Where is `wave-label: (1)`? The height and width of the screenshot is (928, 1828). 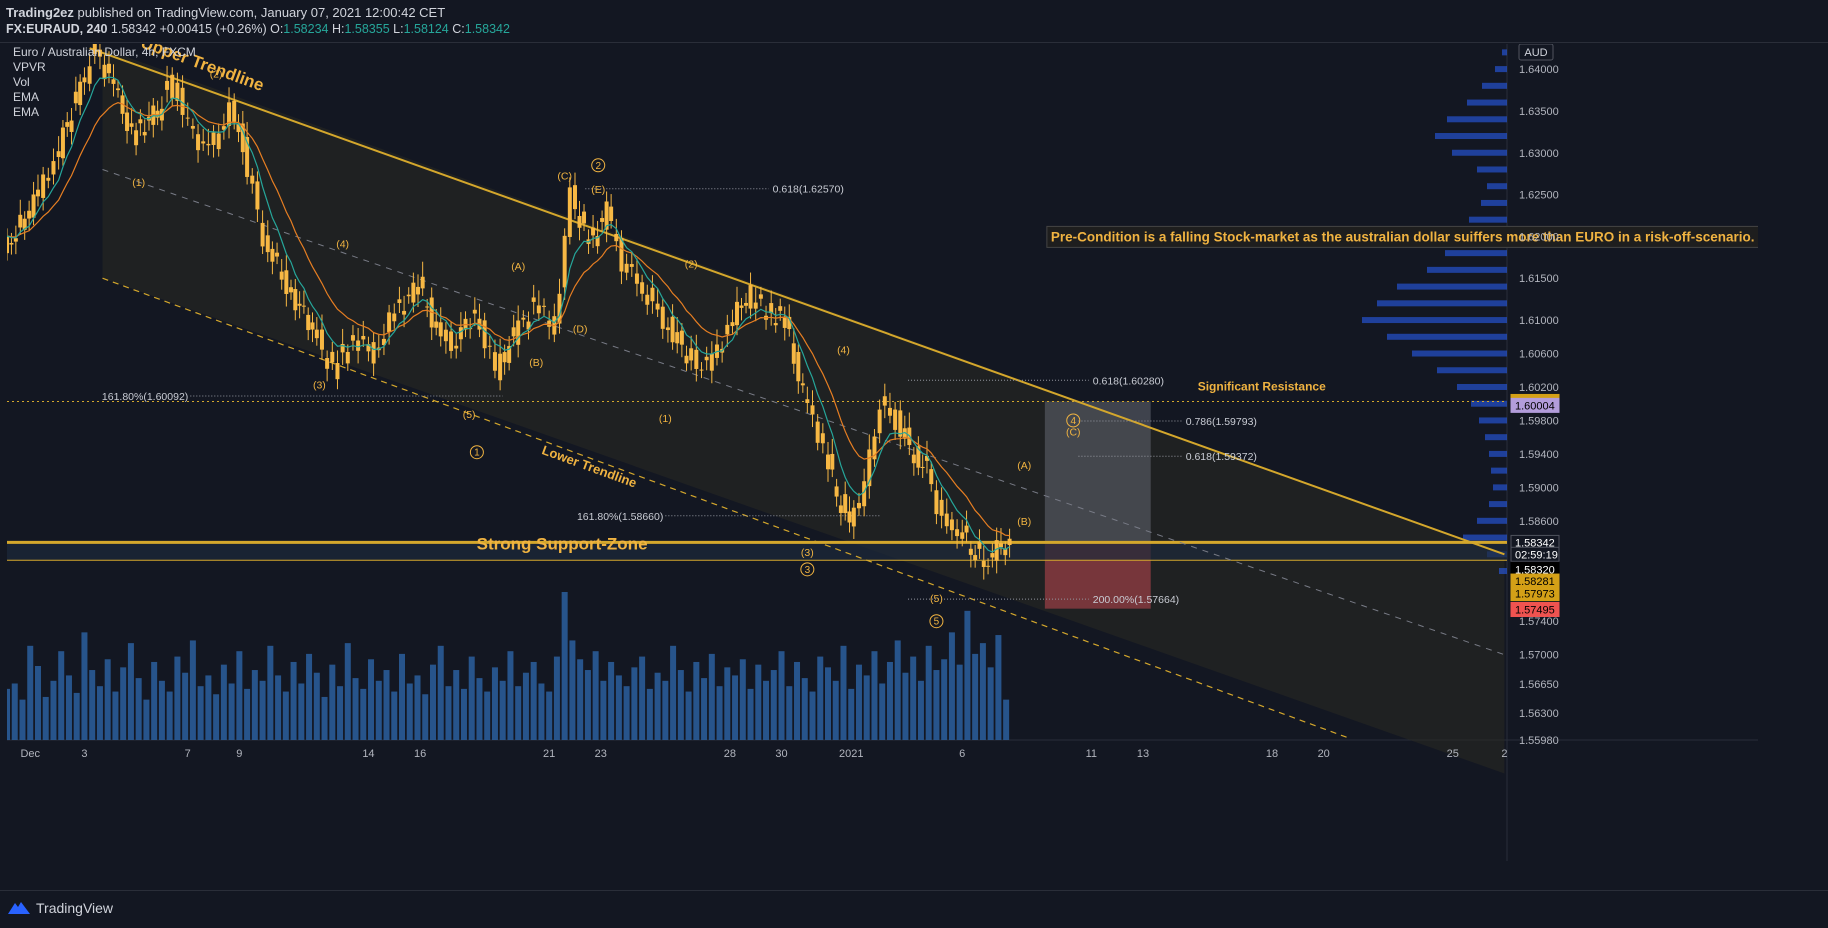 wave-label: (1) is located at coordinates (138, 183).